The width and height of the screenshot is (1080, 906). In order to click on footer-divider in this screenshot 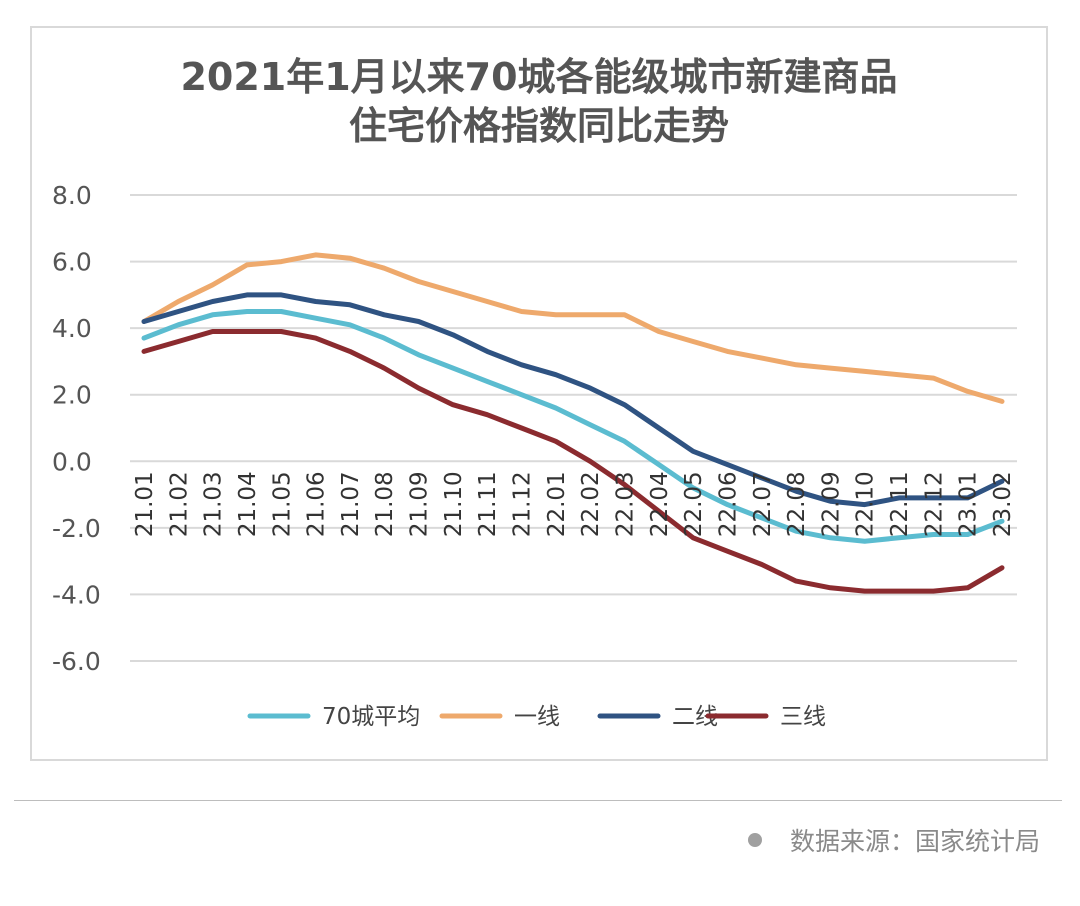, I will do `click(538, 800)`.